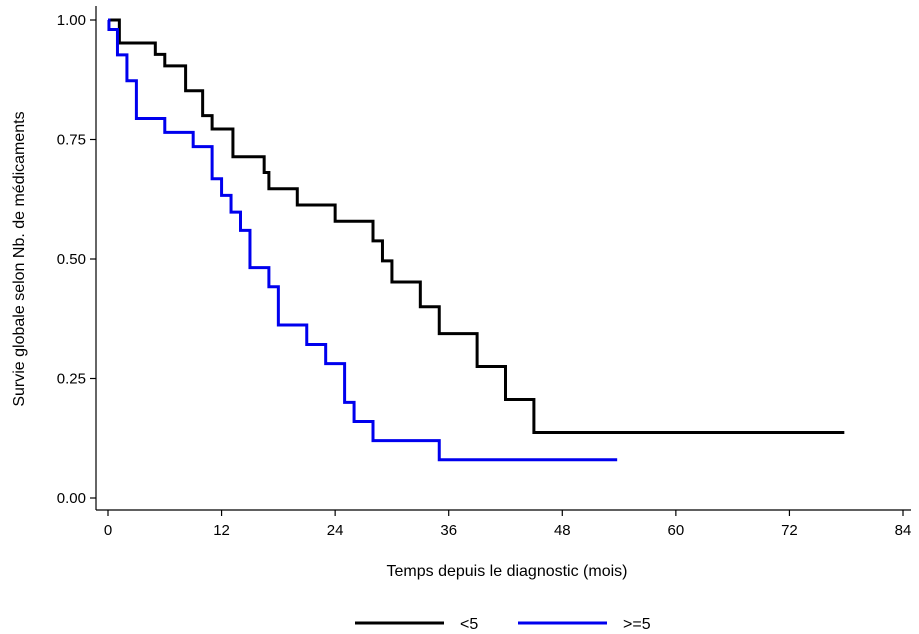 The image size is (919, 634). I want to click on y-tick-label: 0.25, so click(71, 379).